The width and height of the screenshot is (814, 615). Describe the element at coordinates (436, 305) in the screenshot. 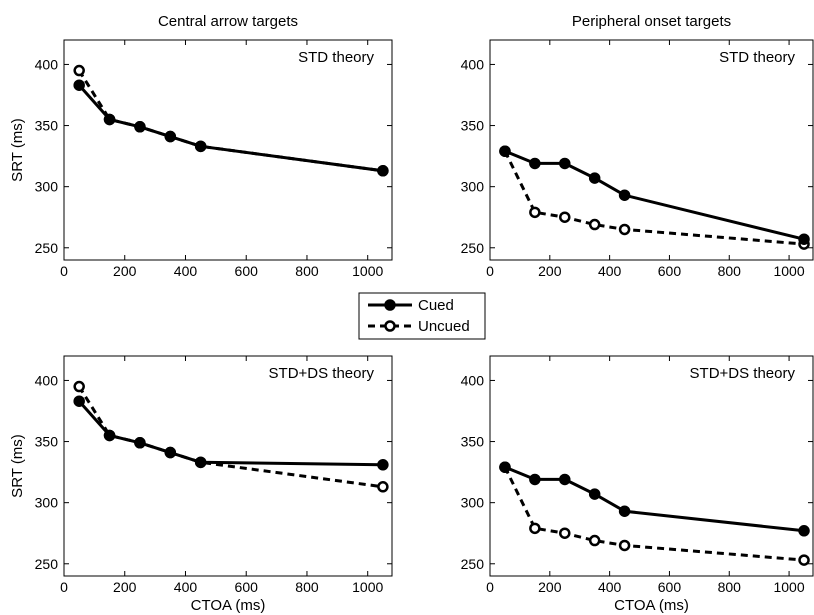

I see `legend-label: Cued` at that location.